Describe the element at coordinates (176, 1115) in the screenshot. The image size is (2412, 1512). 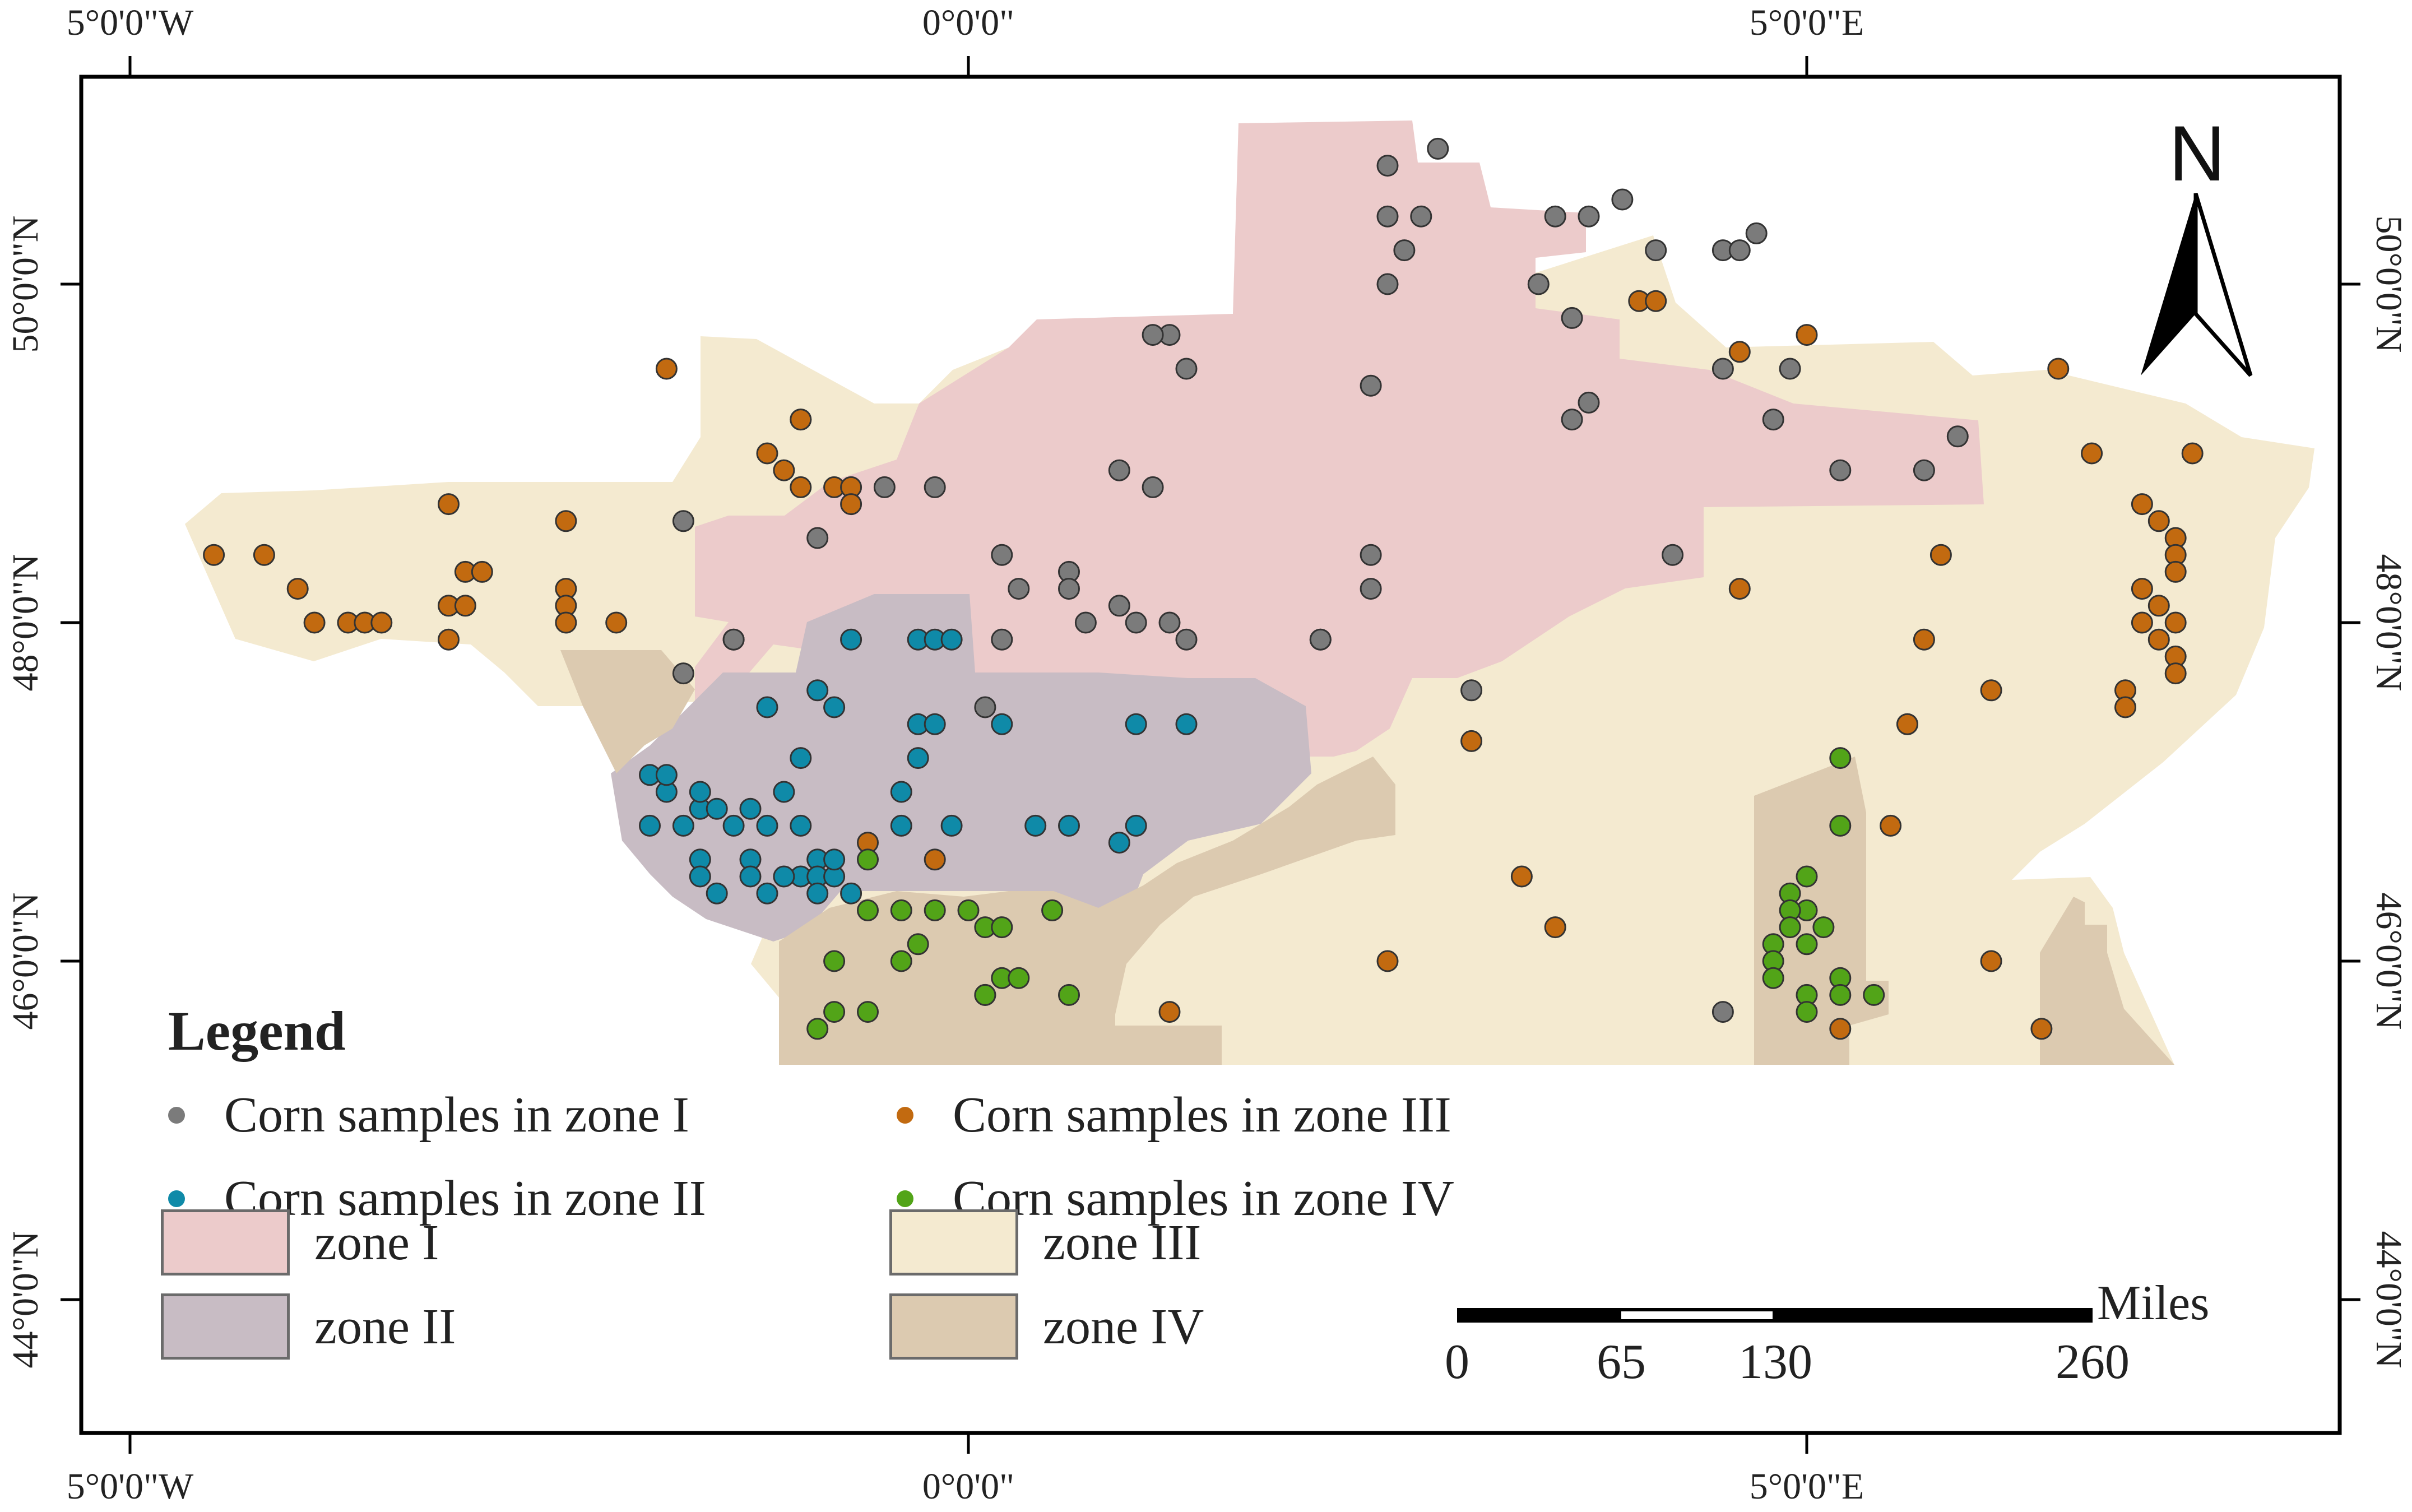
I see `legend-dot-zone-I` at that location.